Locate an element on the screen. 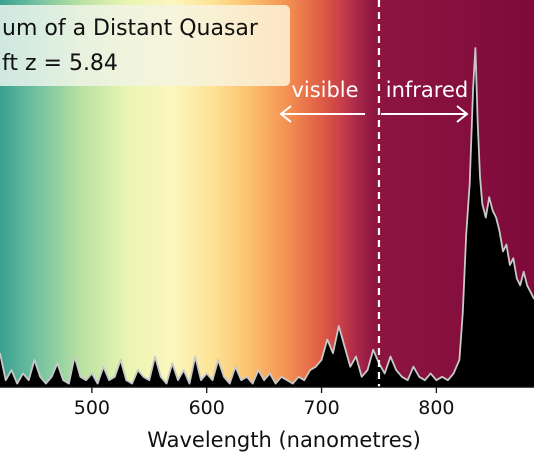 The height and width of the screenshot is (462, 534). infrared-annotation: infrared is located at coordinates (425, 100).